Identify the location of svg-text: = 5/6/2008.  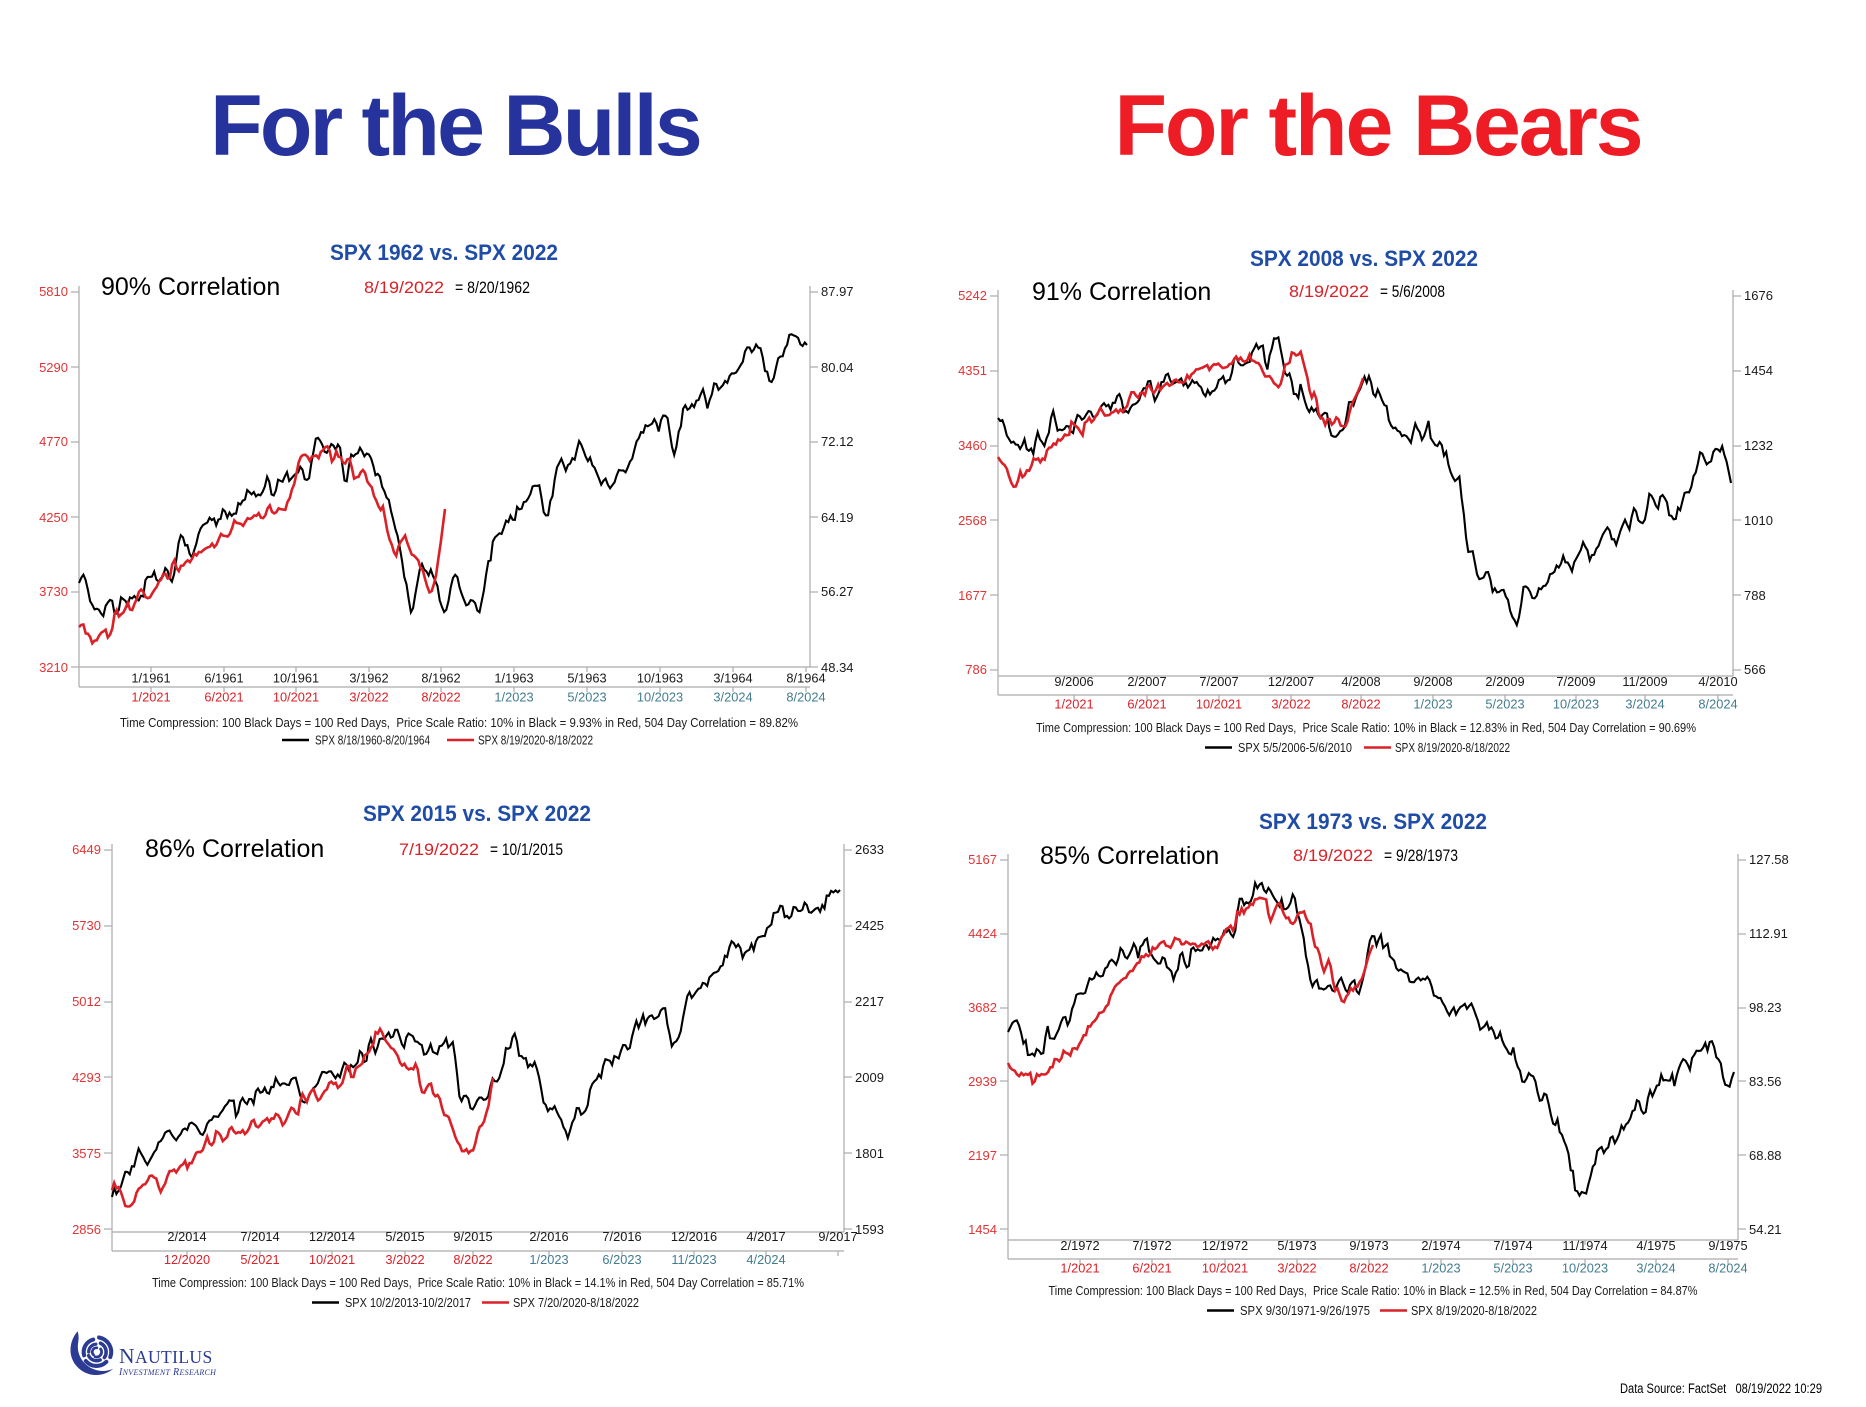
(1412, 291).